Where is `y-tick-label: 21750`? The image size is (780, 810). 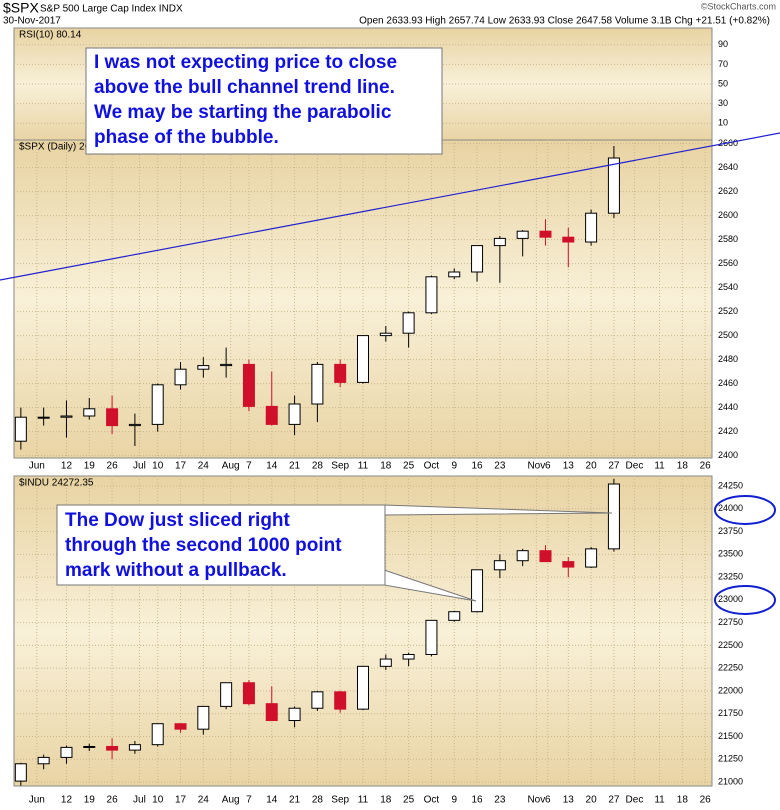
y-tick-label: 21750 is located at coordinates (730, 713).